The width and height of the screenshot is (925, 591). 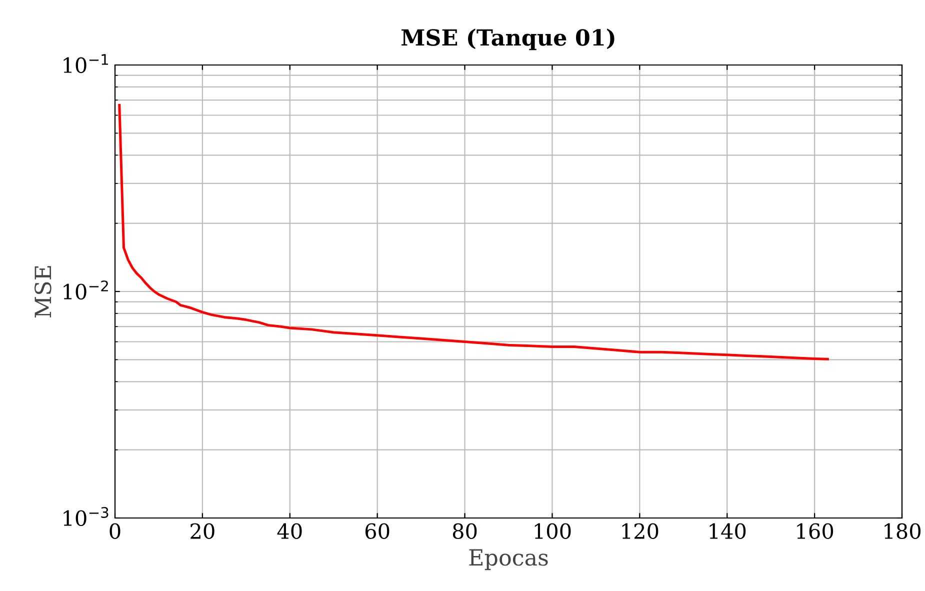 What do you see at coordinates (815, 531) in the screenshot?
I see `x-tick-label: 160` at bounding box center [815, 531].